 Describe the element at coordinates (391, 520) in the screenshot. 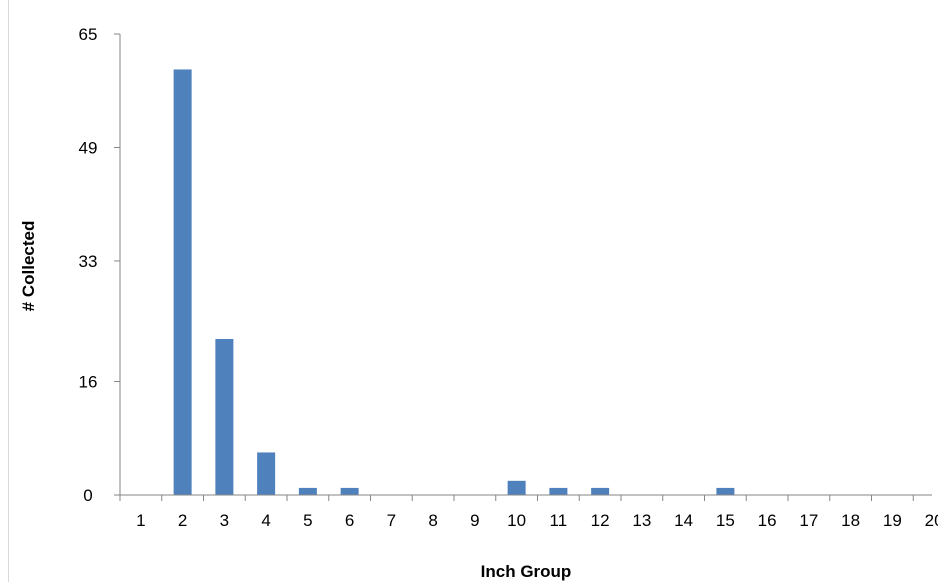

I see `x-tick-label: 7` at that location.